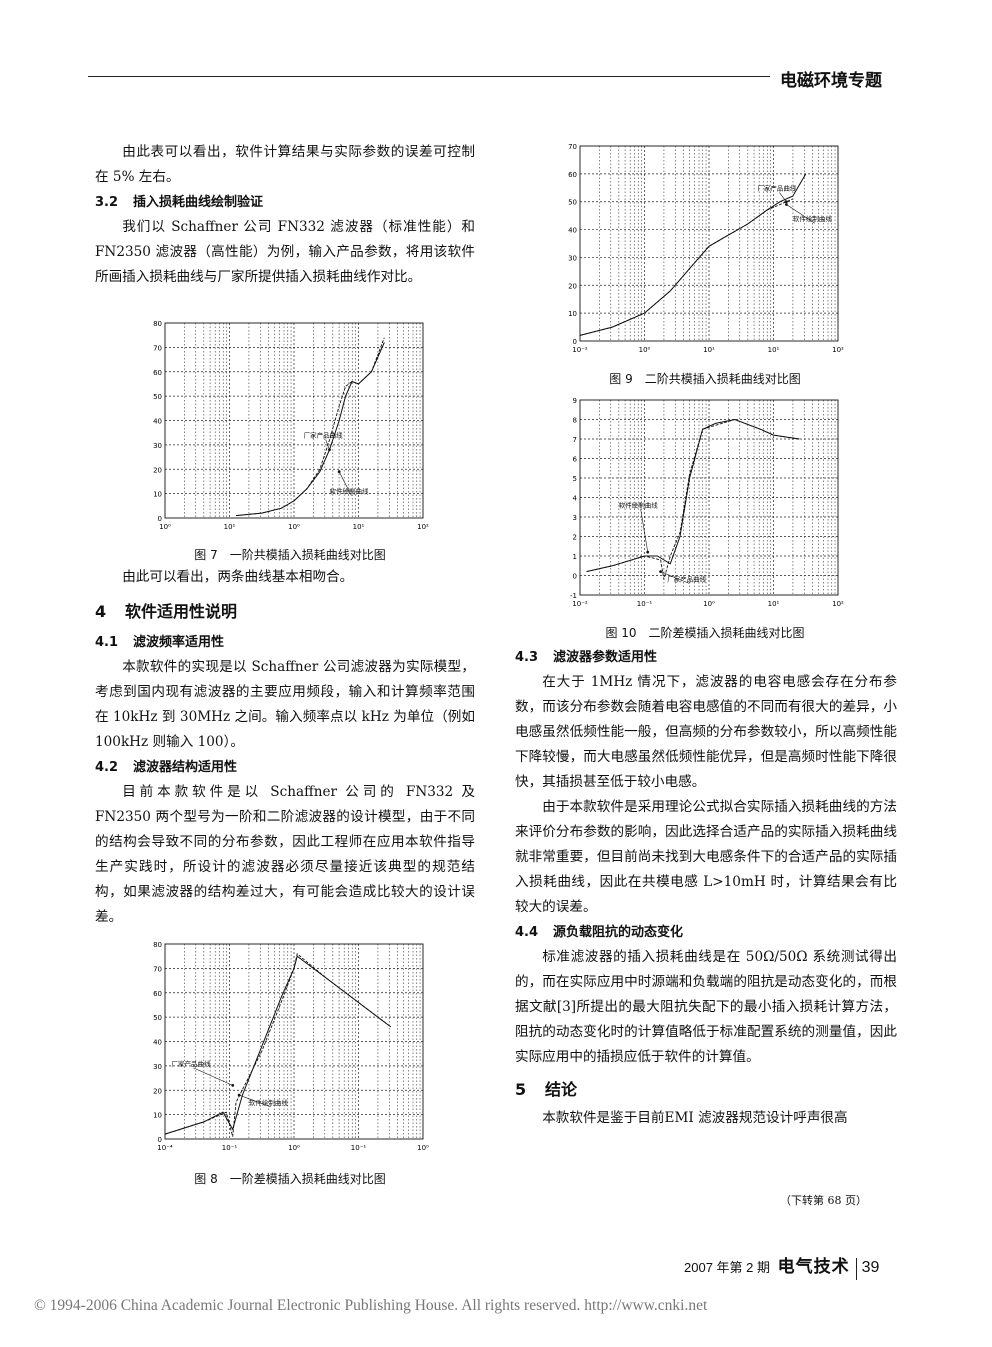 Image resolution: width=992 pixels, height=1347 pixels. I want to click on y-tick-label: 80, so click(157, 945).